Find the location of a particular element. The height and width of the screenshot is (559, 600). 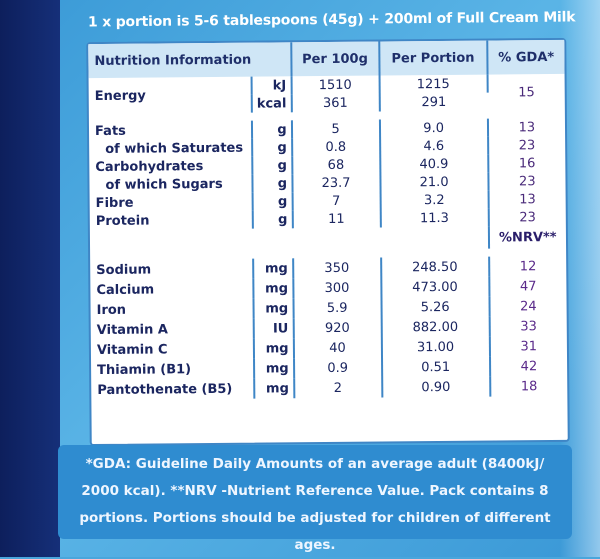

header-nutrition-information: Nutrition Information is located at coordinates (190, 60).